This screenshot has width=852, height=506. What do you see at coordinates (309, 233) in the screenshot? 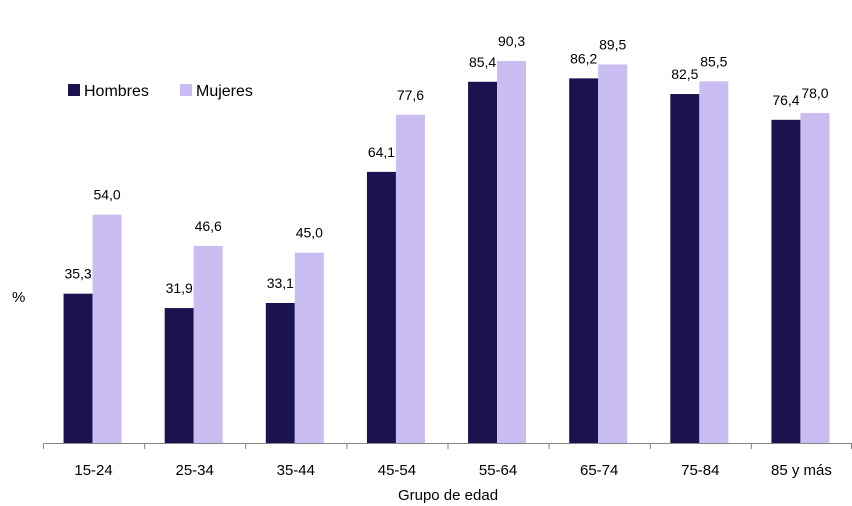
I see `data-label-mujeres: 45,0` at bounding box center [309, 233].